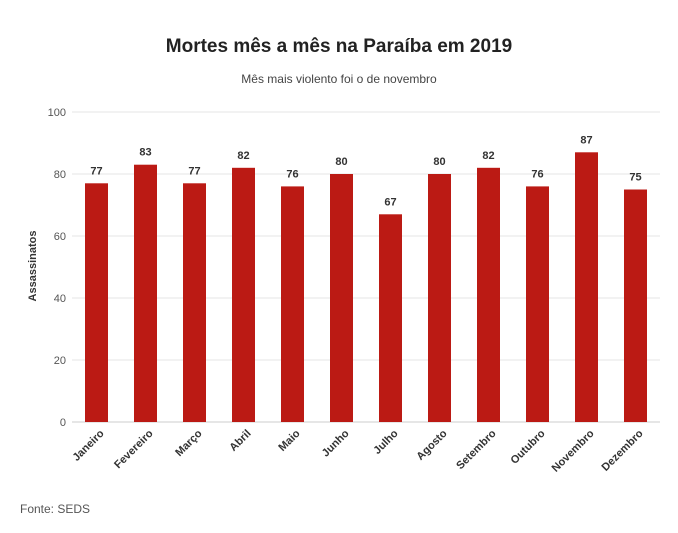  Describe the element at coordinates (336, 443) in the screenshot. I see `x-tick-label: Junho` at that location.